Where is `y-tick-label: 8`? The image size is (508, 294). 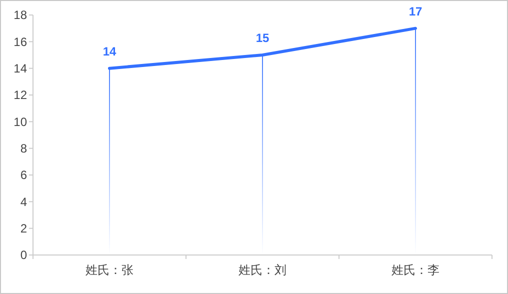
y-tick-label: 8 is located at coordinates (24, 149).